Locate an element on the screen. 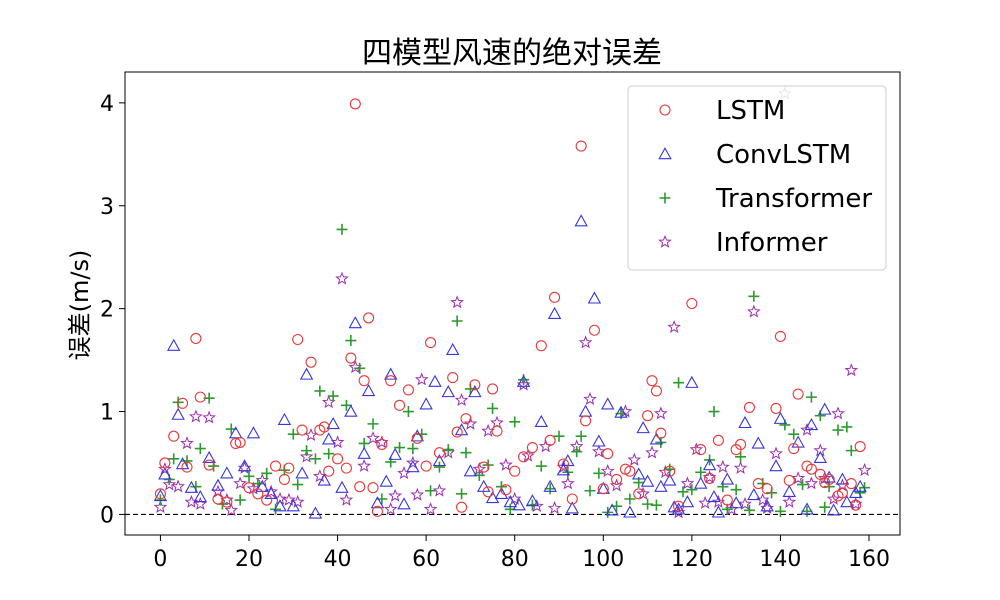 The height and width of the screenshot is (600, 1000). legend-label: ConvLSTM is located at coordinates (783, 155).